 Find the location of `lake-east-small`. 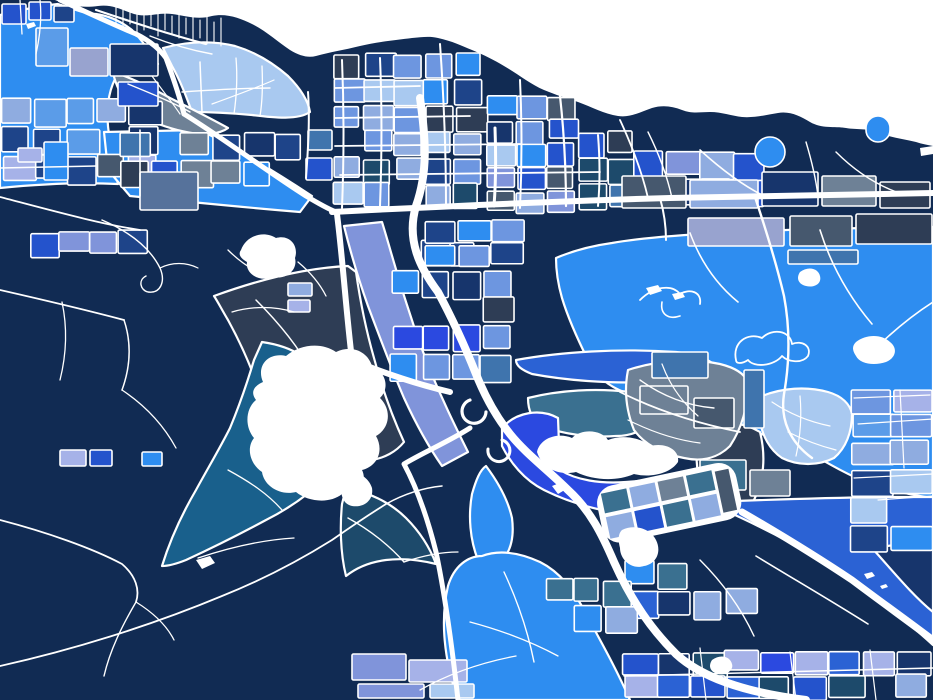

lake-east-small is located at coordinates (809, 277).